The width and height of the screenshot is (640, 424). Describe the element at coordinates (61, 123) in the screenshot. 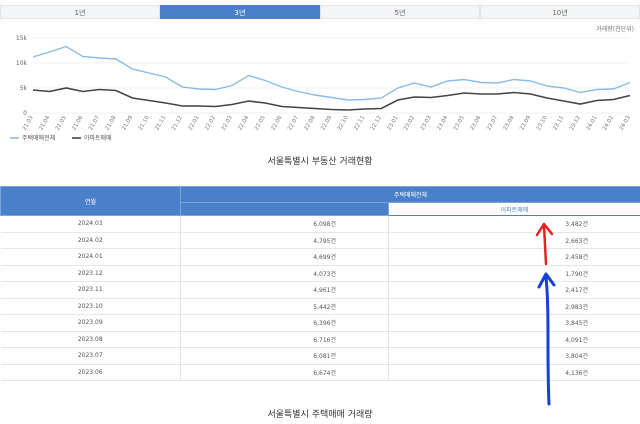

I see `x-tick-label: 21.05` at that location.